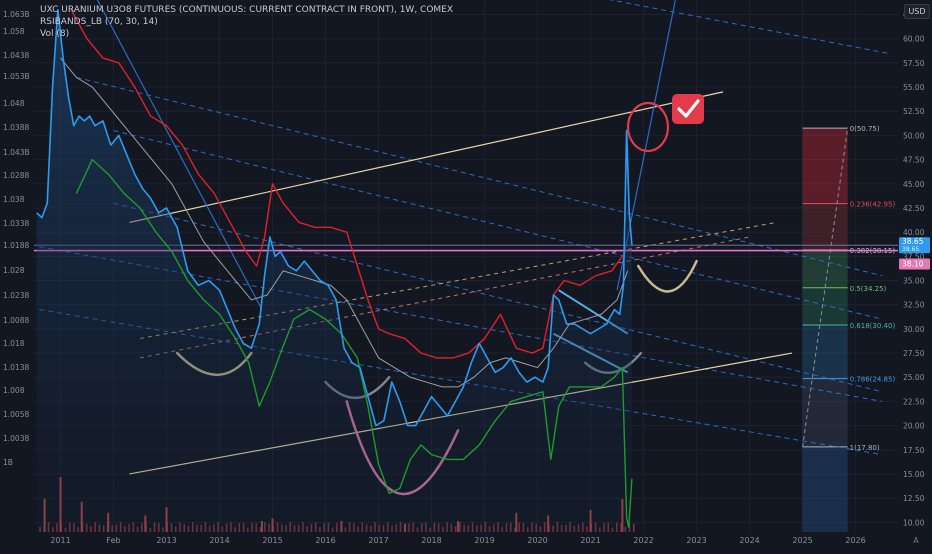 Image resolution: width=932 pixels, height=554 pixels. Describe the element at coordinates (643, 540) in the screenshot. I see `time-axis-label: 2022` at that location.